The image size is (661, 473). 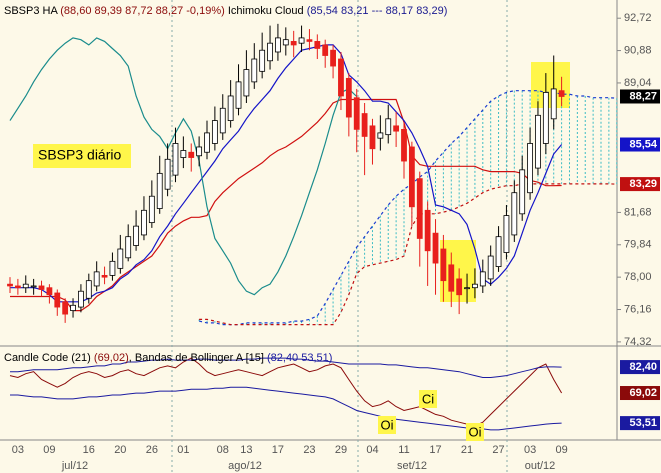 What do you see at coordinates (638, 50) in the screenshot?
I see `y-tick-label: 90,88` at bounding box center [638, 50].